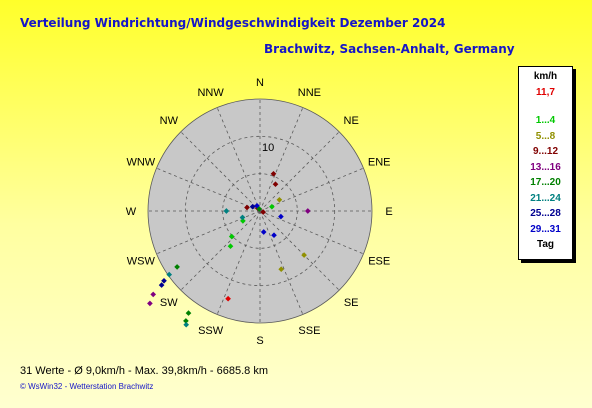  Describe the element at coordinates (268, 148) in the screenshot. I see `ring-label: 10` at that location.